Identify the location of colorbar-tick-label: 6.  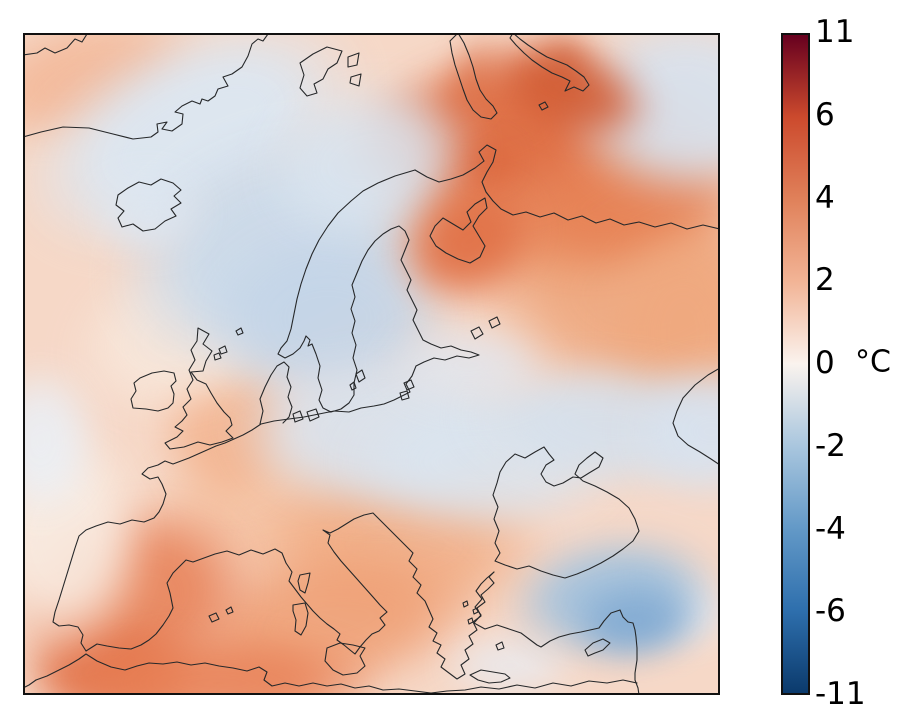
(825, 114).